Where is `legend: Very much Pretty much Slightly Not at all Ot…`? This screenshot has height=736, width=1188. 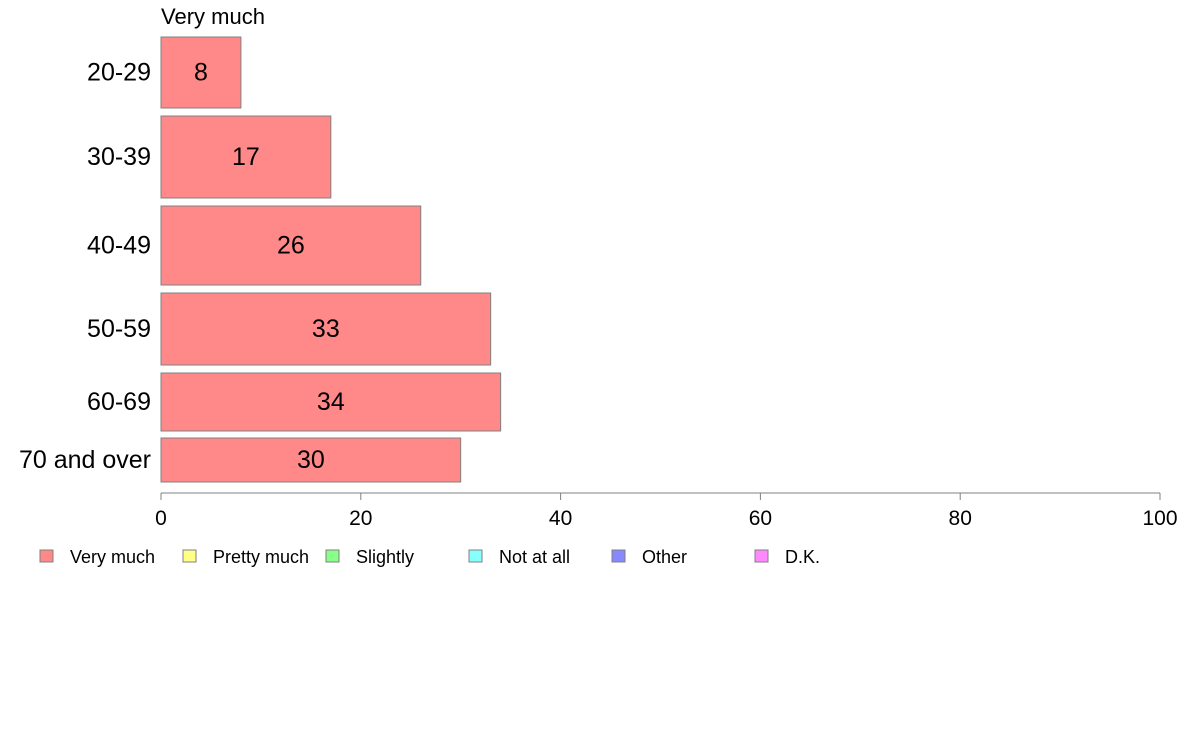
legend: Very much Pretty much Slightly Not at all Ot… is located at coordinates (429, 557).